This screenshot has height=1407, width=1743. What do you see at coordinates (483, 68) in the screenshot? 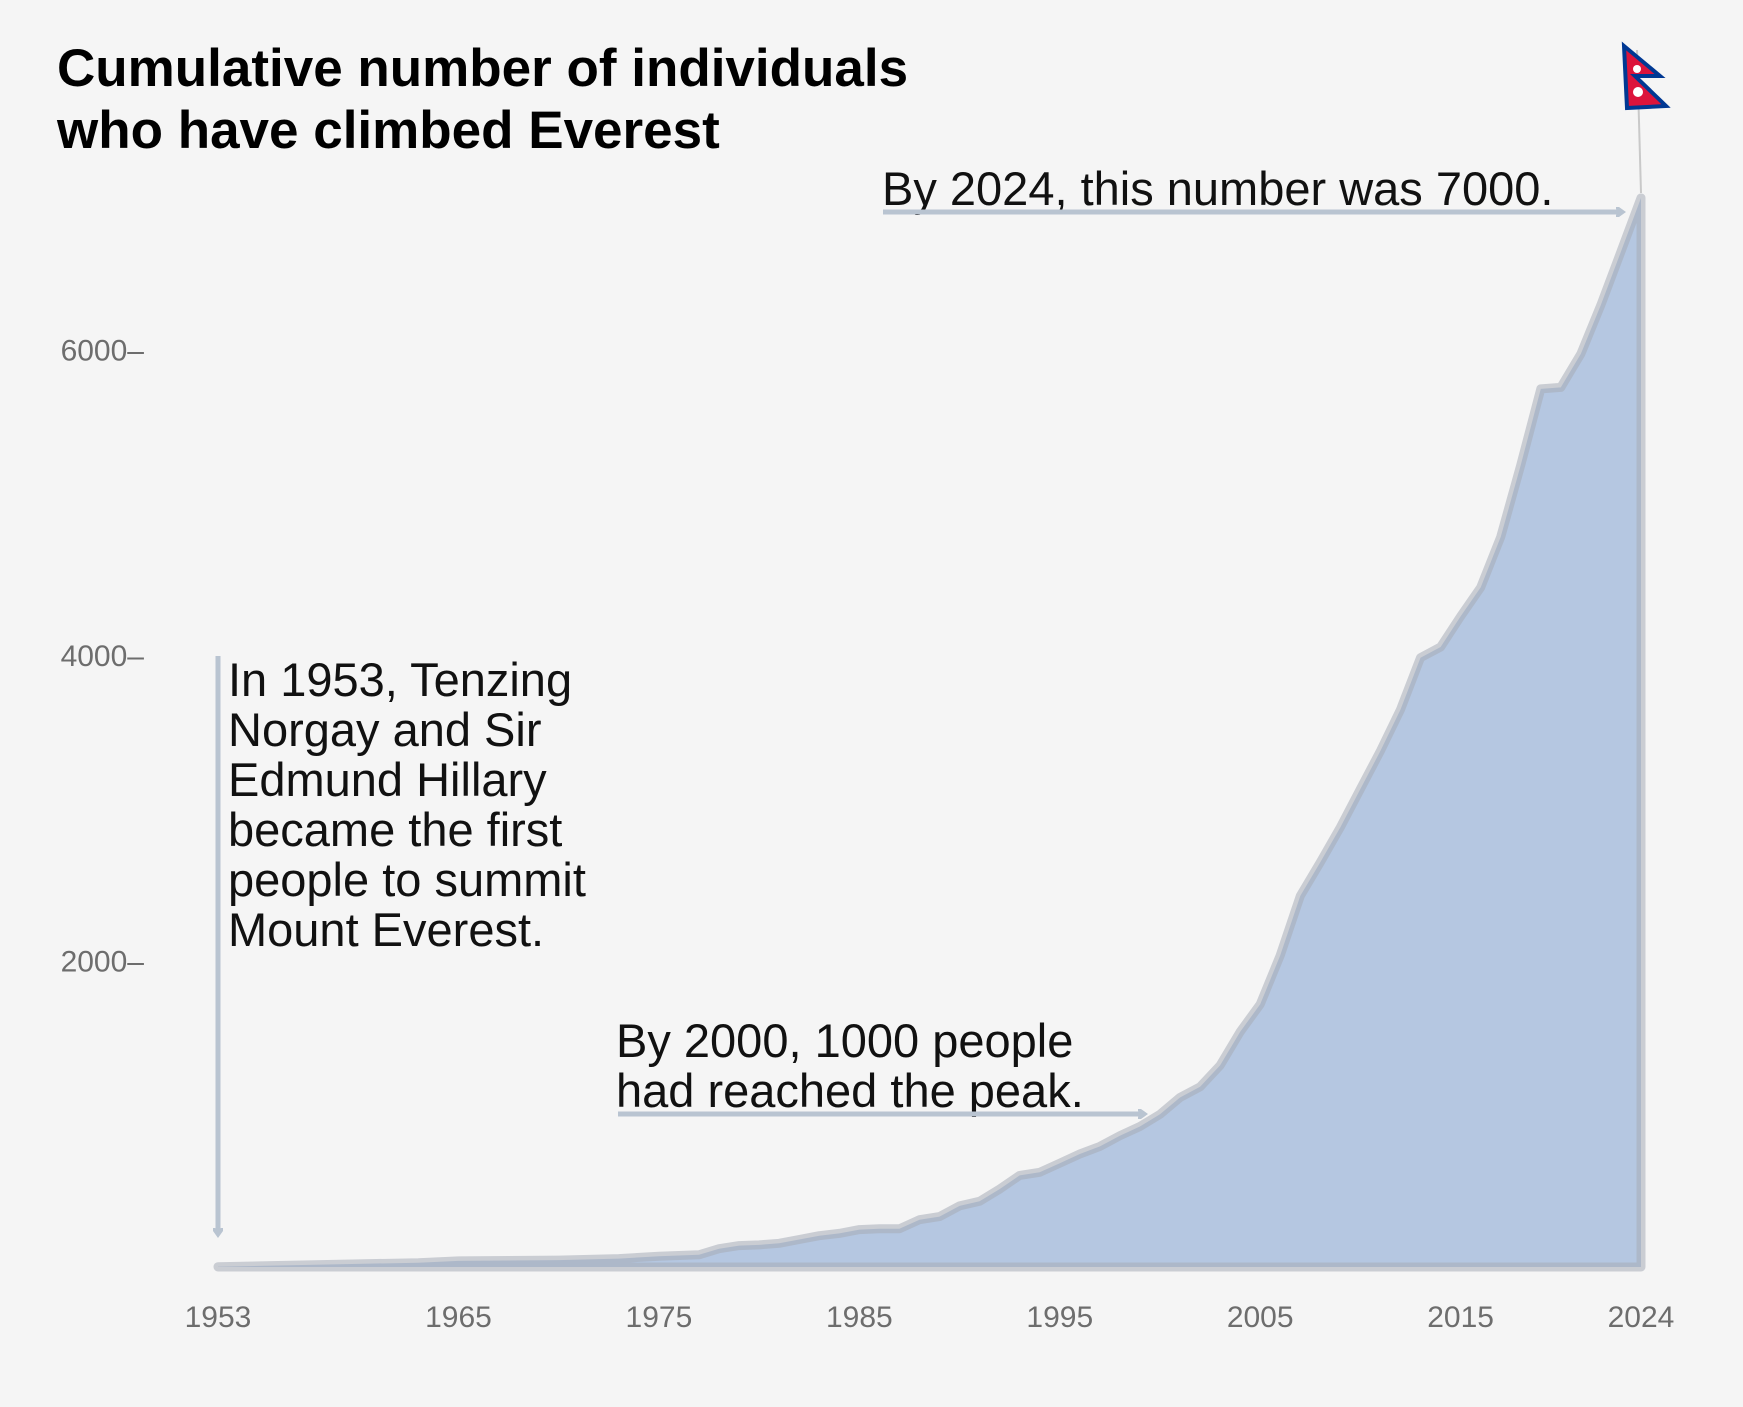
I see `title-line-1: Cumulative number of individuals` at bounding box center [483, 68].